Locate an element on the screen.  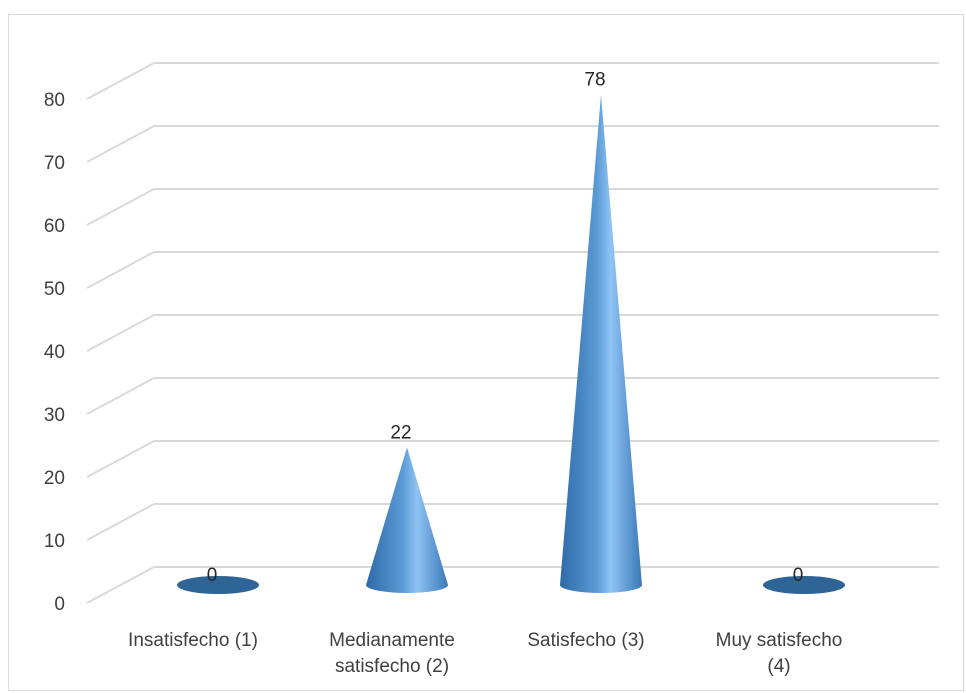
category-label: Insatisfecho (1) is located at coordinates (193, 640).